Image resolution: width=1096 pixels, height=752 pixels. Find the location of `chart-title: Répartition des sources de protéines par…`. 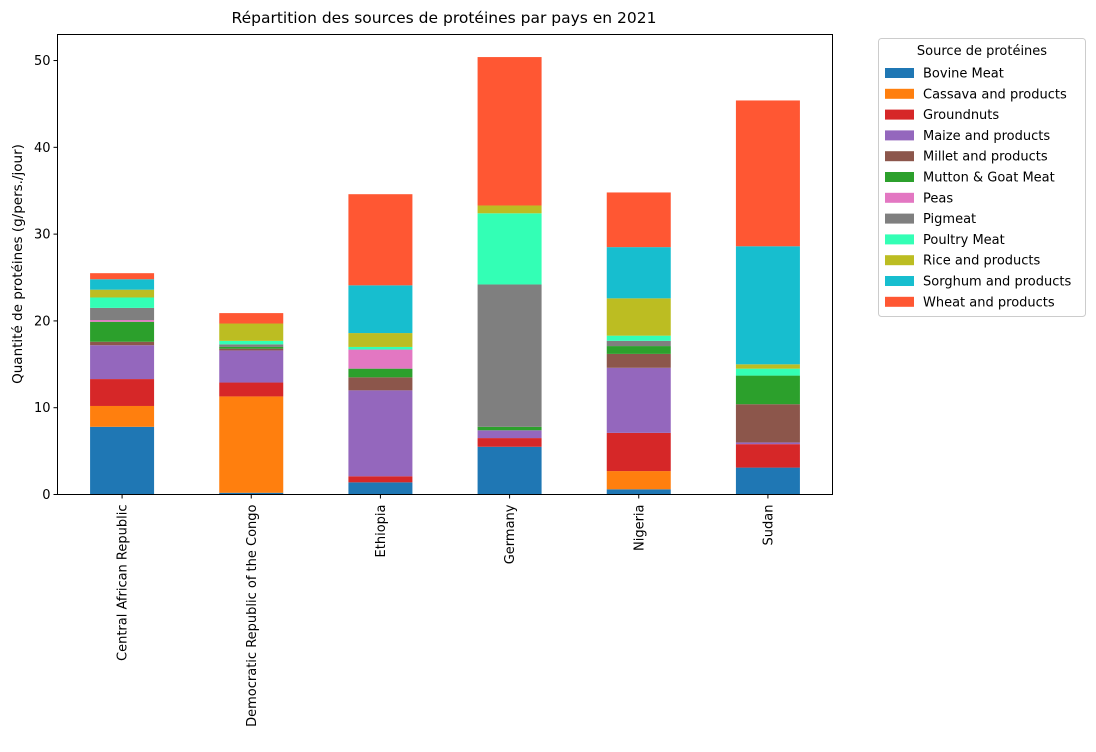

chart-title: Répartition des sources de protéines par… is located at coordinates (444, 18).